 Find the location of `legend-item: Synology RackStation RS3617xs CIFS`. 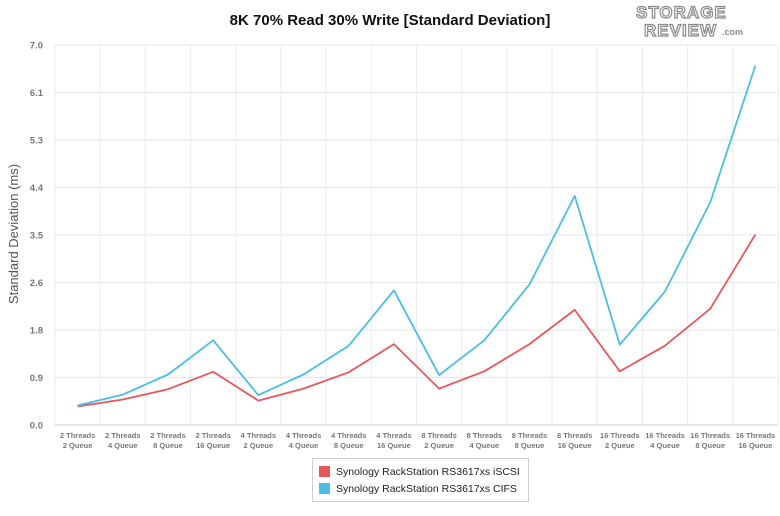

legend-item: Synology RackStation RS3617xs CIFS is located at coordinates (419, 488).